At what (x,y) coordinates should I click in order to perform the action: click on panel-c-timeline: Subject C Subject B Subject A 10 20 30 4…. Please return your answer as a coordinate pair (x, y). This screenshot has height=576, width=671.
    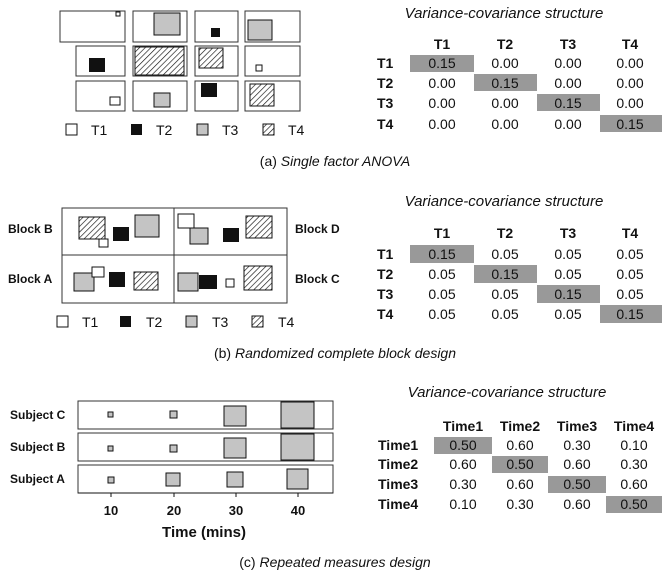
    Looking at the image, I should click on (172, 470).